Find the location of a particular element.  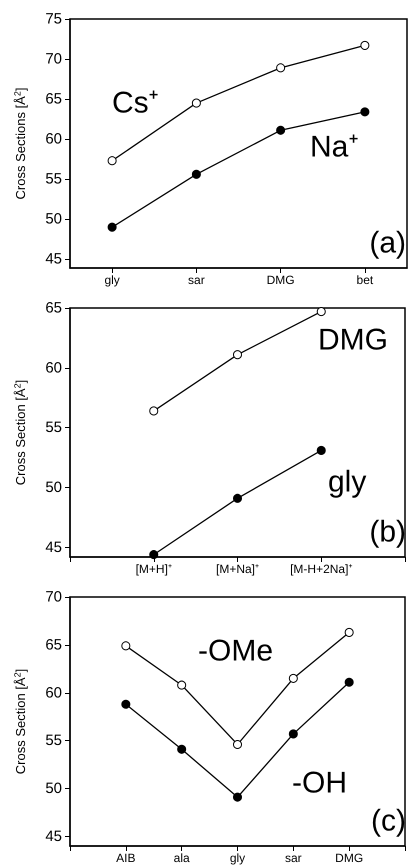

y-axis-title: Cross Sections [Å2] is located at coordinates (20, 144).